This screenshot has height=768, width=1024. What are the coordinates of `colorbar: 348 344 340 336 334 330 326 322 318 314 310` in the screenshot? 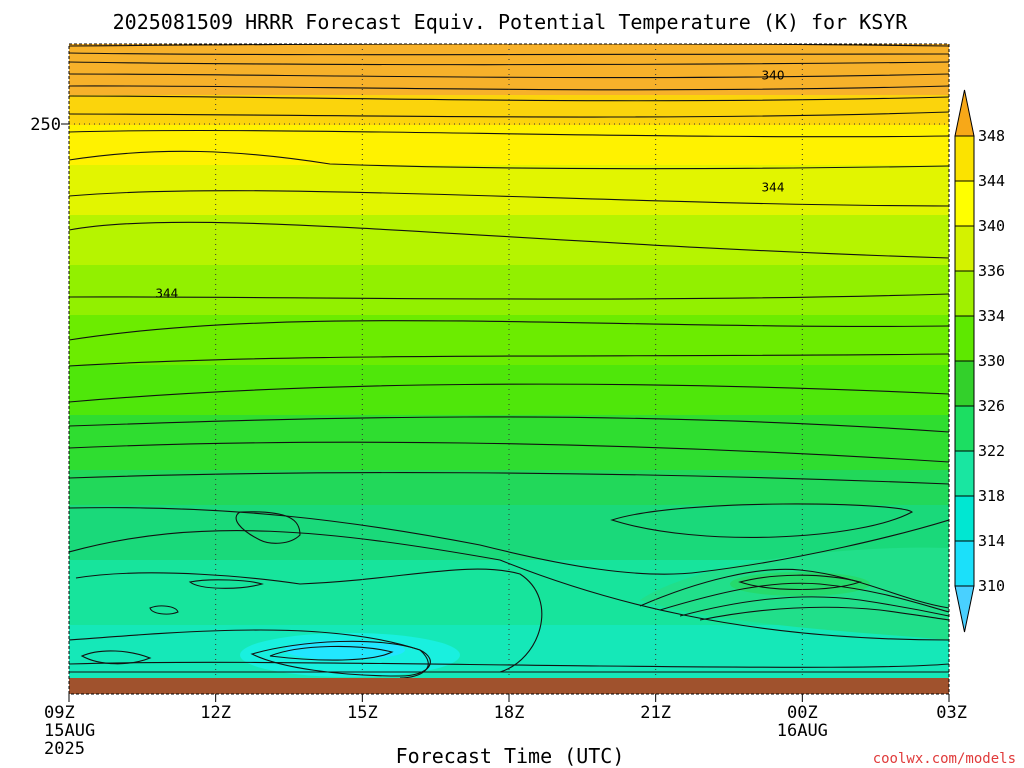 It's located at (979, 361).